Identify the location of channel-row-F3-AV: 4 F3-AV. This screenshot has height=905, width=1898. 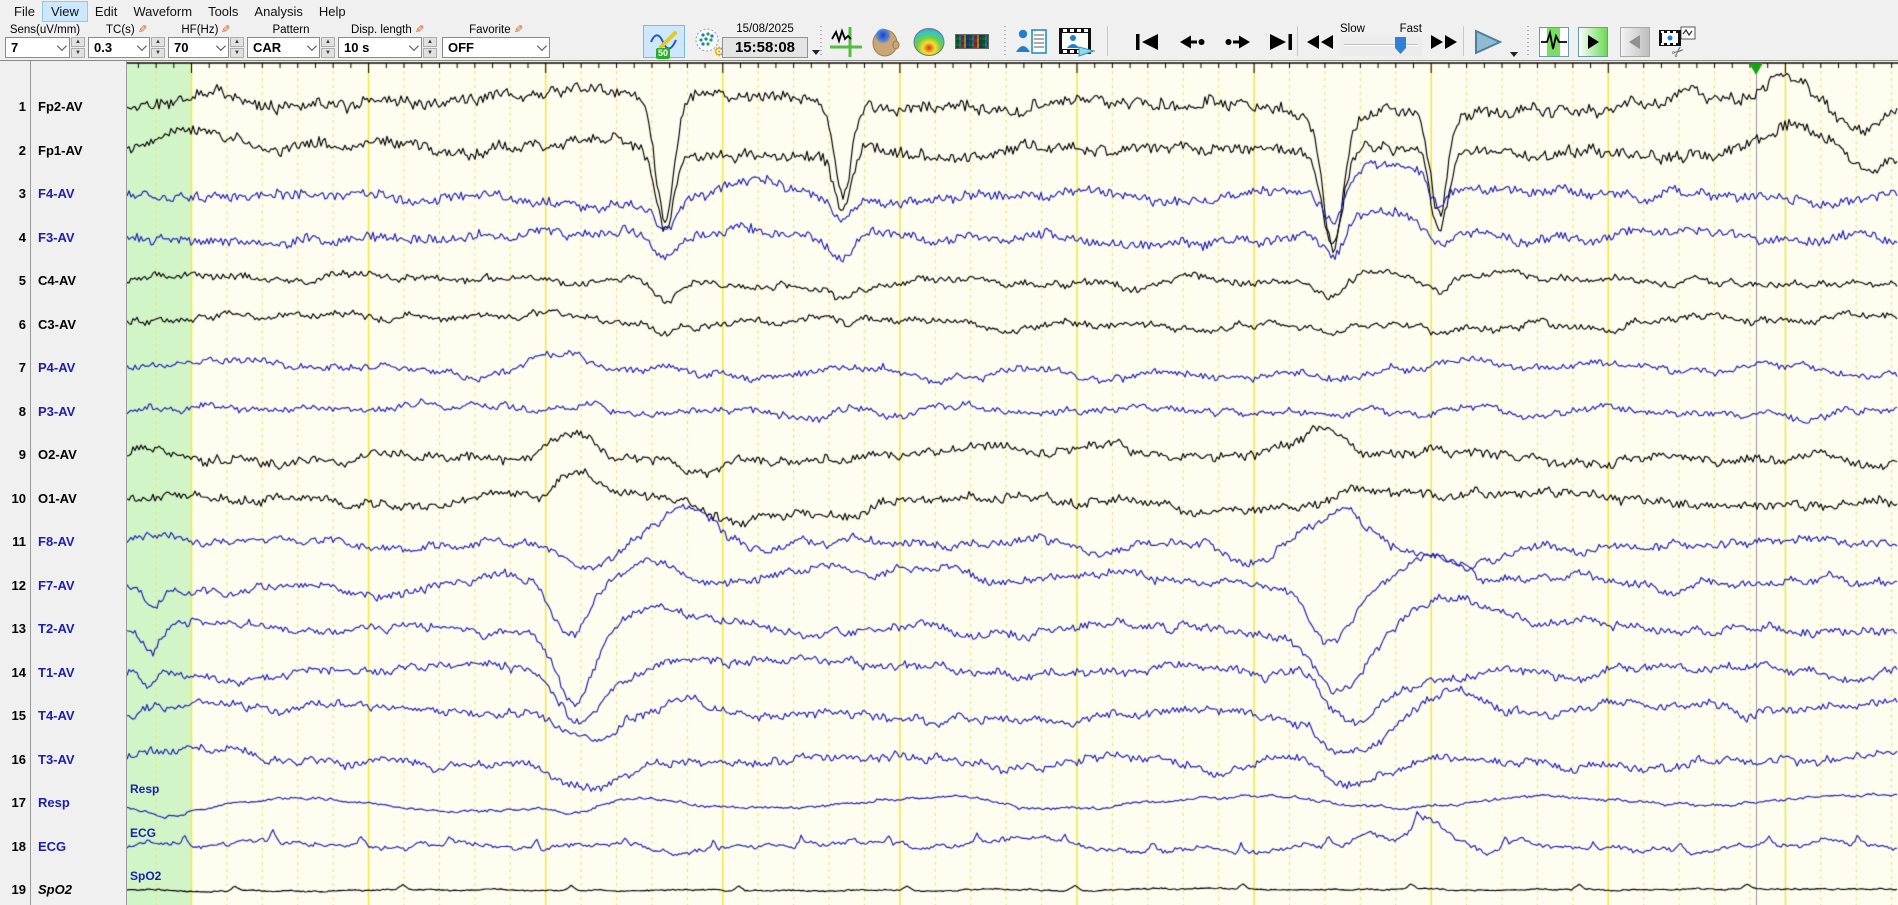
(63, 238).